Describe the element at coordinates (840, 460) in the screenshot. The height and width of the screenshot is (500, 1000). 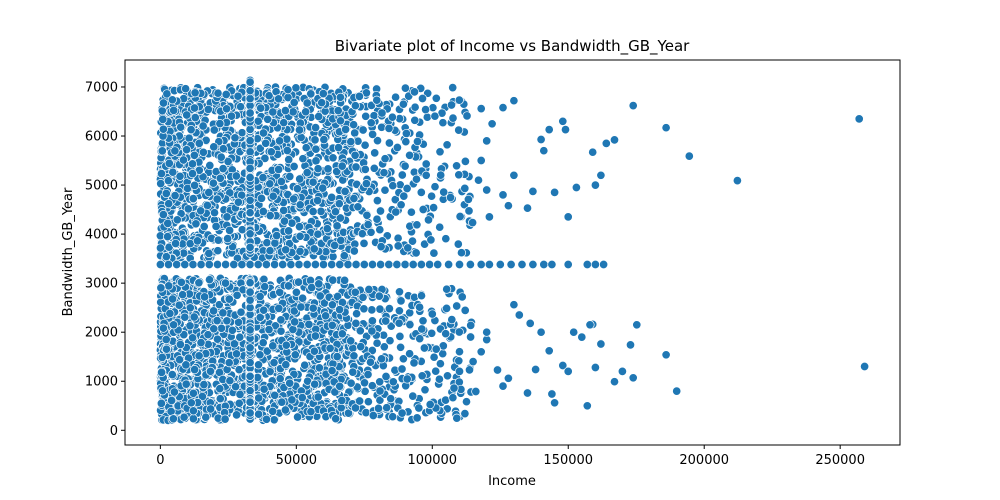
I see `x-tick-label: 250000` at that location.